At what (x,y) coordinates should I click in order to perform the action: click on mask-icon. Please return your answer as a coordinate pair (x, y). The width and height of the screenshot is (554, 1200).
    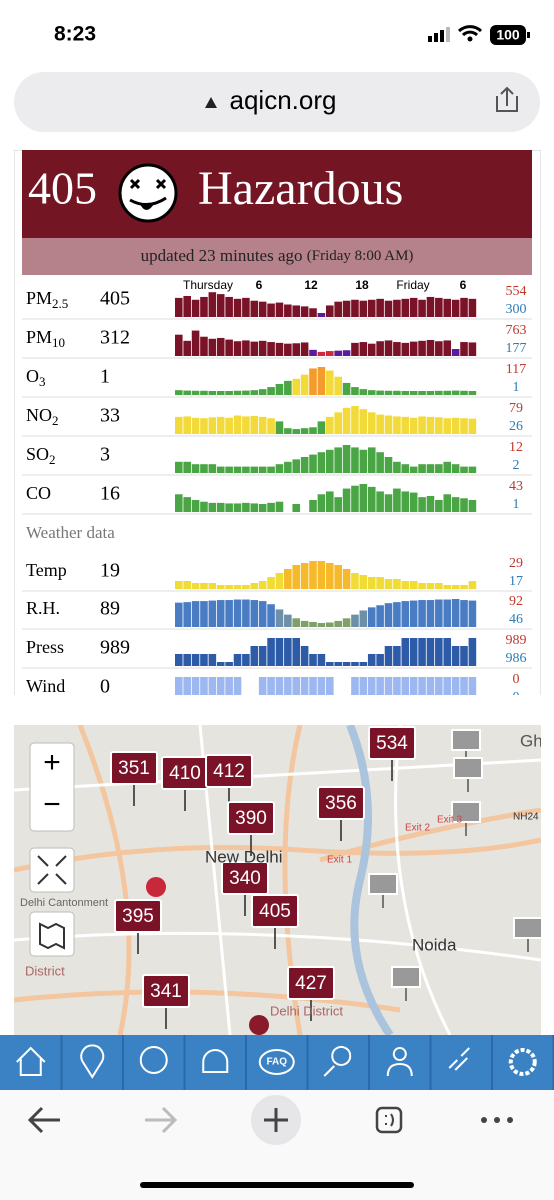
    Looking at the image, I should click on (215, 1061).